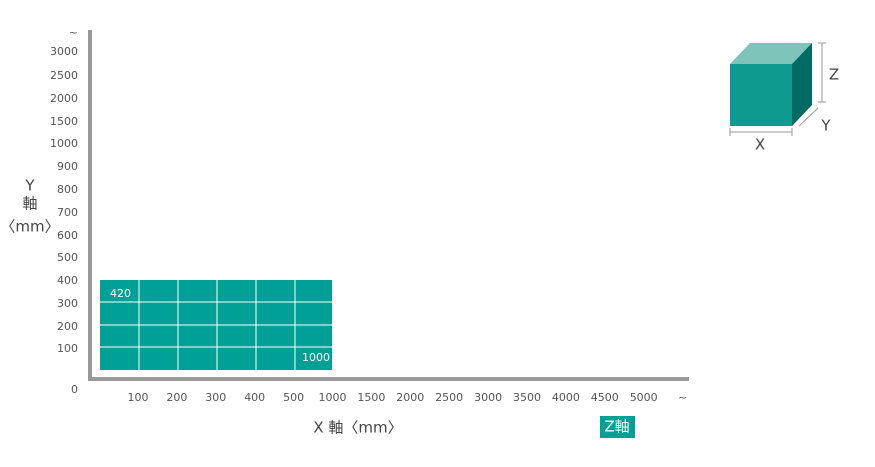 The height and width of the screenshot is (467, 875). Describe the element at coordinates (357, 428) in the screenshot. I see `x-axis-label: X 軸〈mm〉` at that location.